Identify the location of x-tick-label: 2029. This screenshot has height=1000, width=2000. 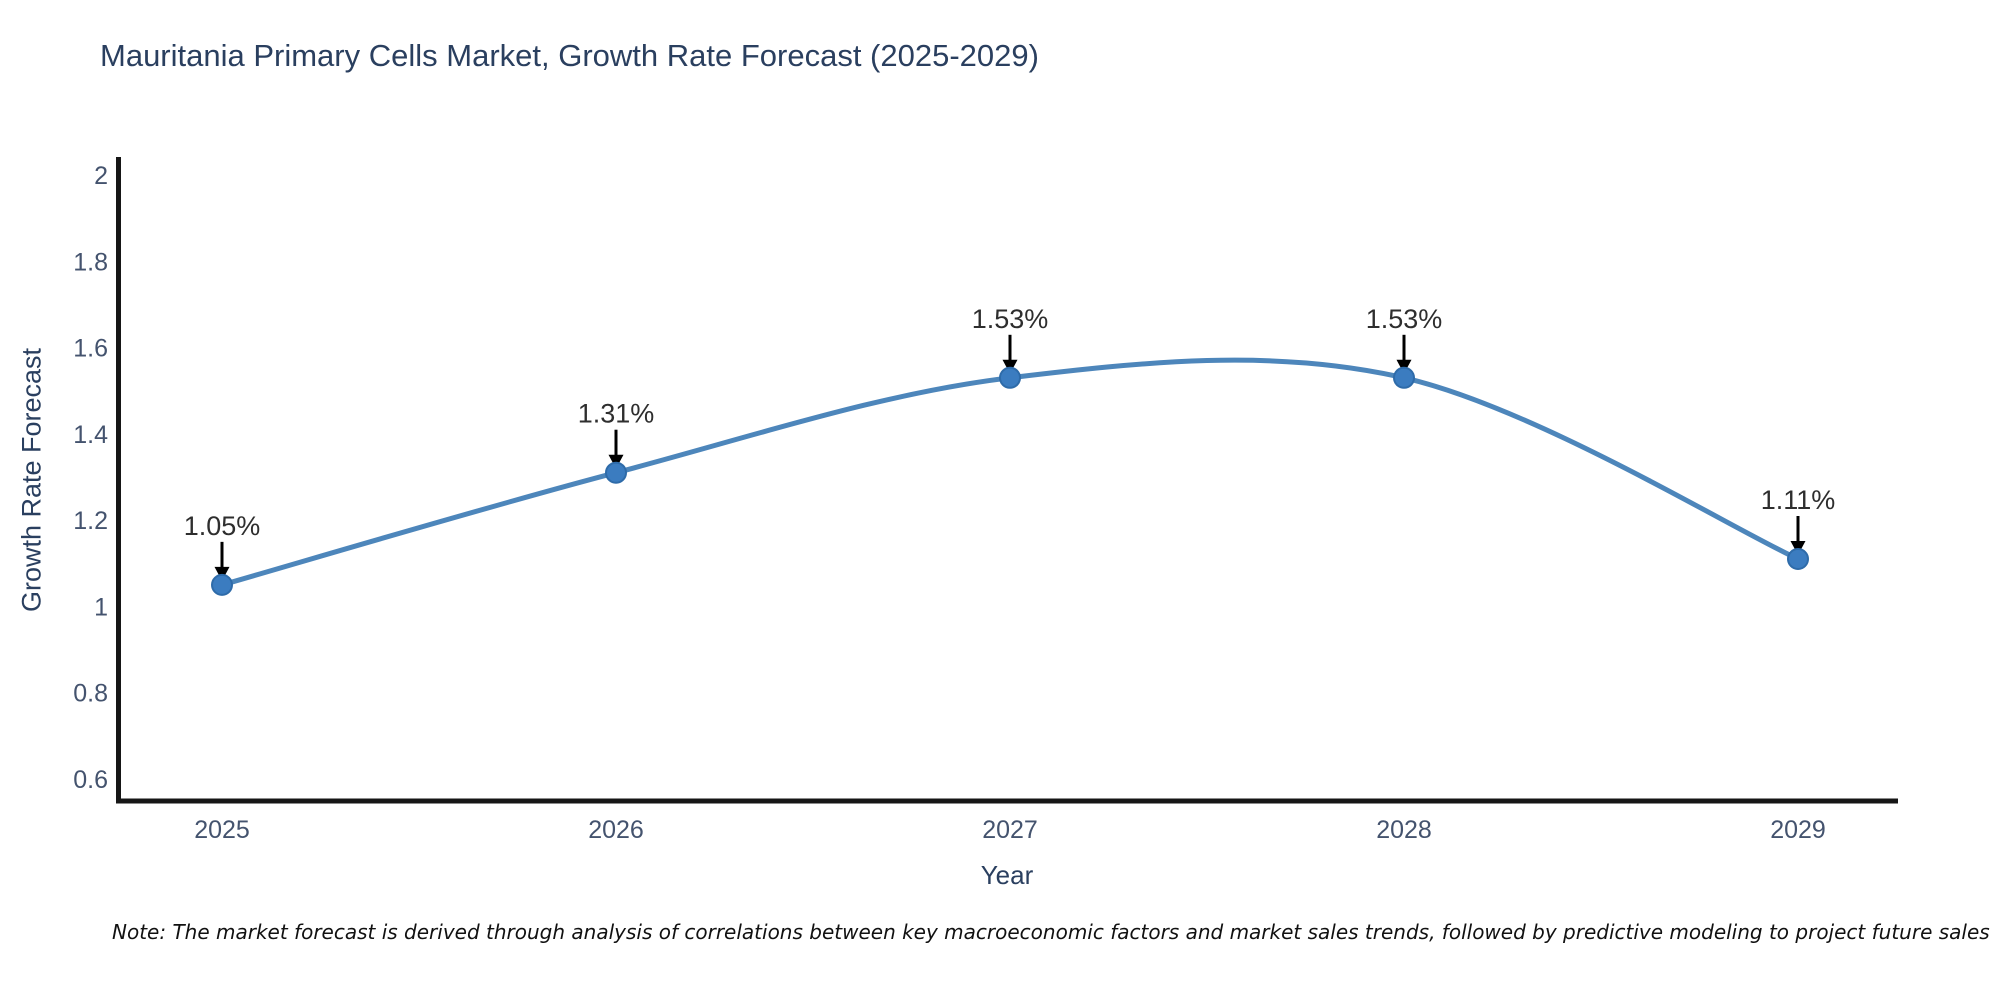
(1798, 830).